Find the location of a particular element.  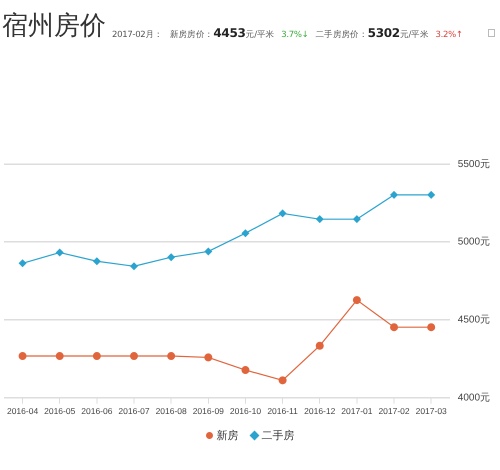

x-tick-label: 2016-10 is located at coordinates (246, 411).